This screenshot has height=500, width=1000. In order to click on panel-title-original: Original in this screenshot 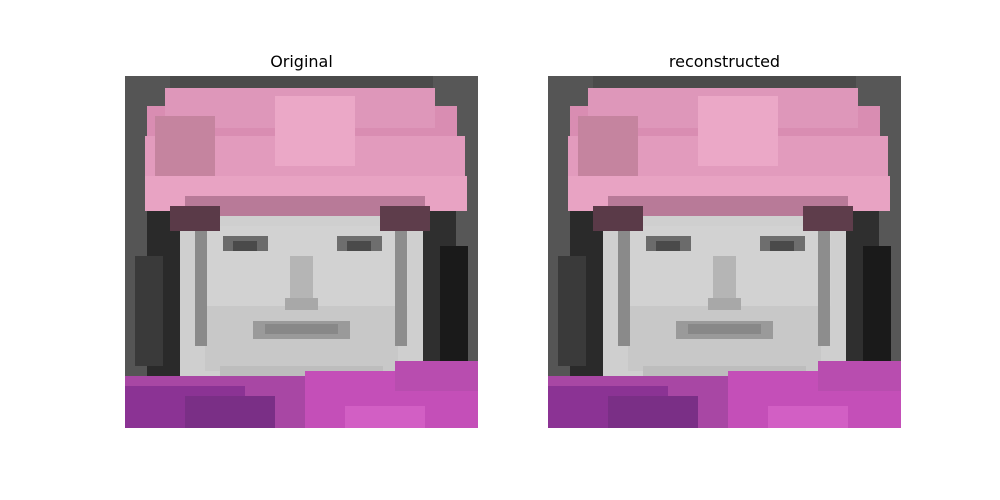, I will do `click(301, 61)`.